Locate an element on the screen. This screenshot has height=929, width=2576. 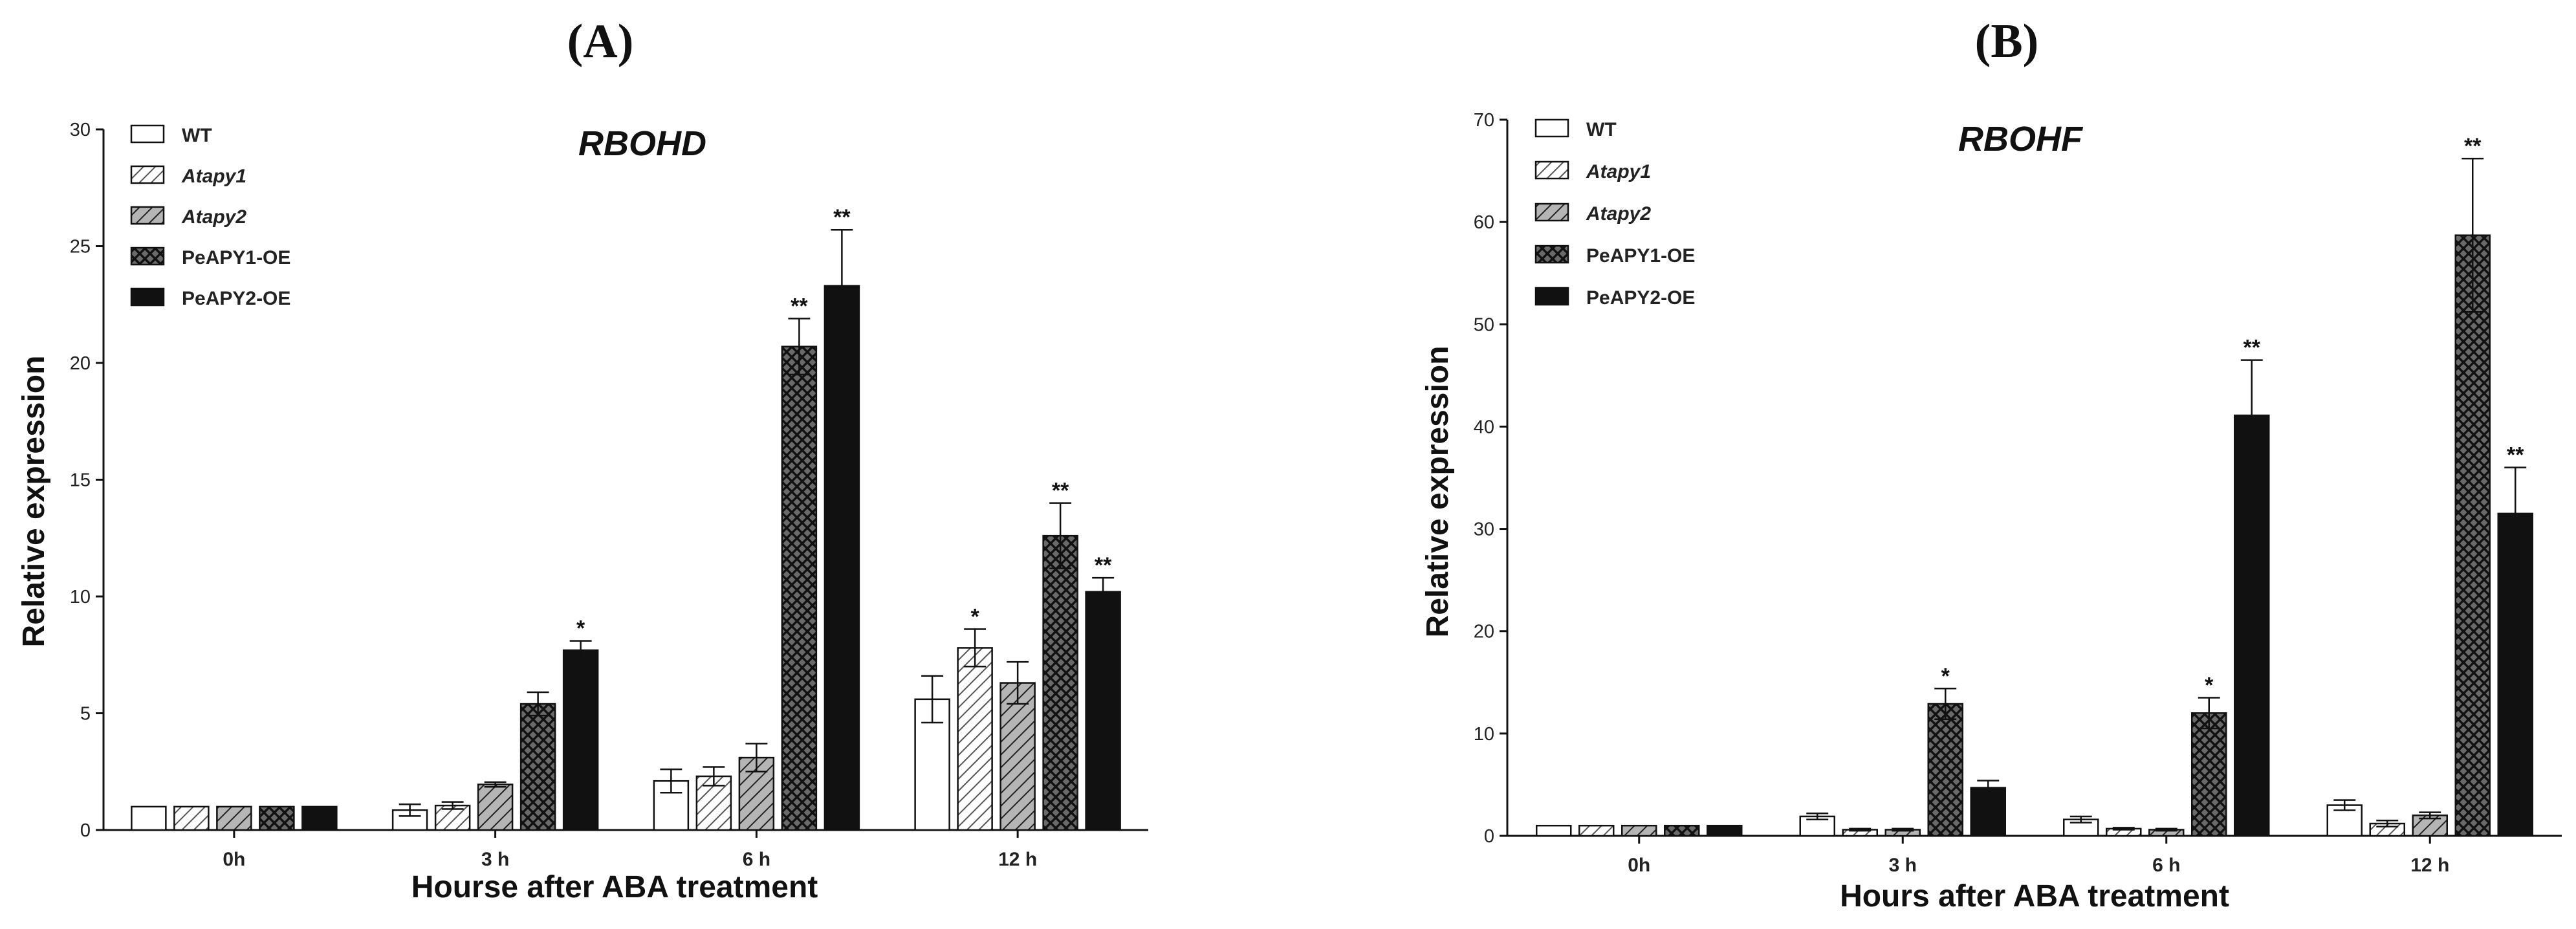
panel-a-y-tick-label: 5 is located at coordinates (85, 714).